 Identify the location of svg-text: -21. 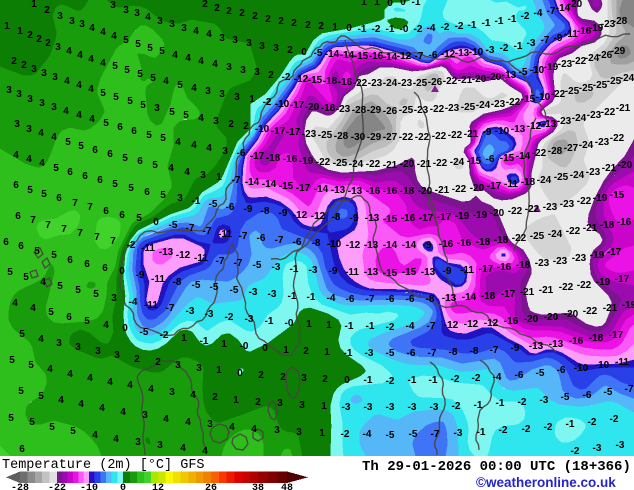
(610, 308).